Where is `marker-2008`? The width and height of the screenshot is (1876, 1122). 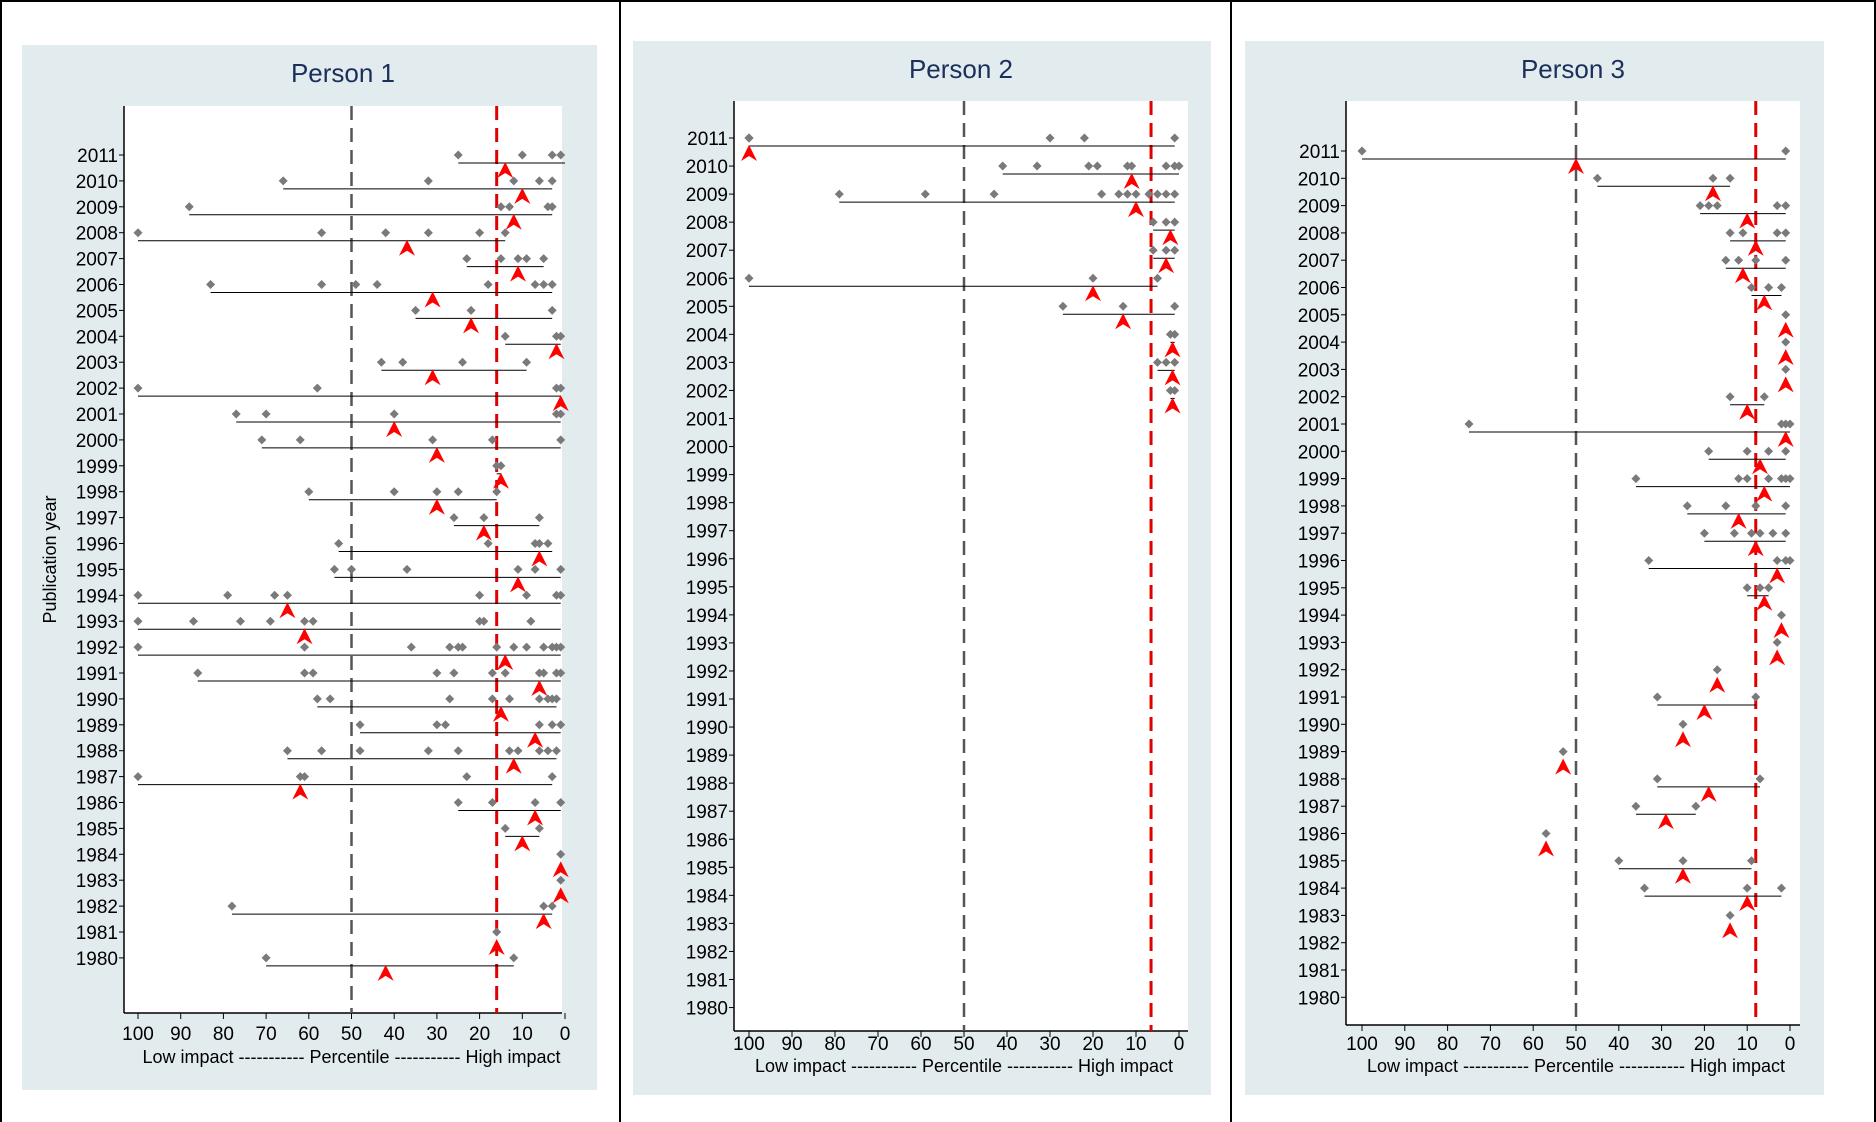
marker-2008 is located at coordinates (1170, 237).